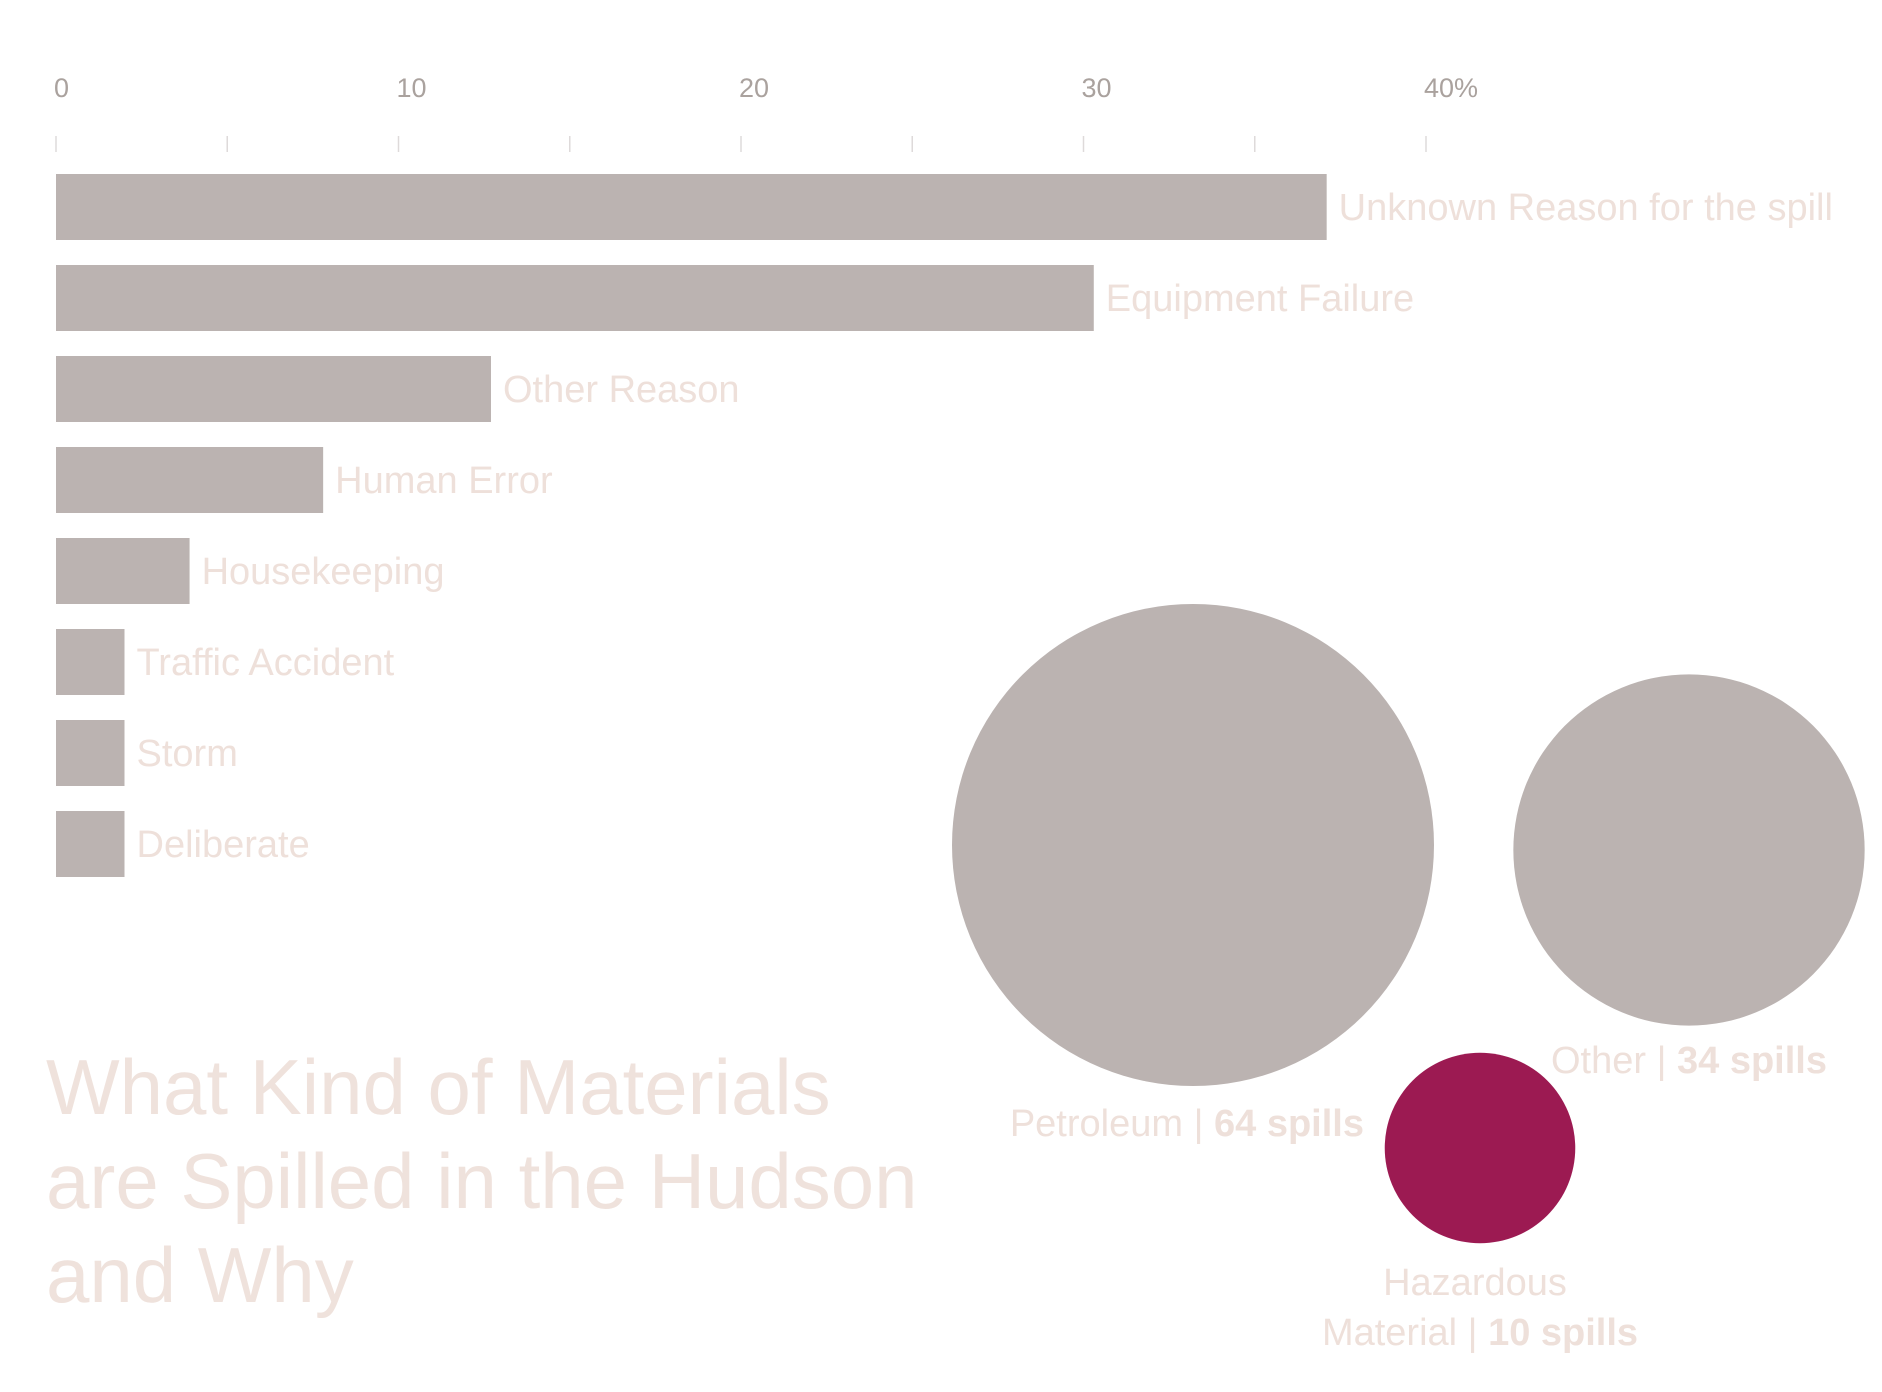 The width and height of the screenshot is (1882, 1392). Describe the element at coordinates (766, 112) in the screenshot. I see `x-axis: 0 10 20 30 40%` at that location.